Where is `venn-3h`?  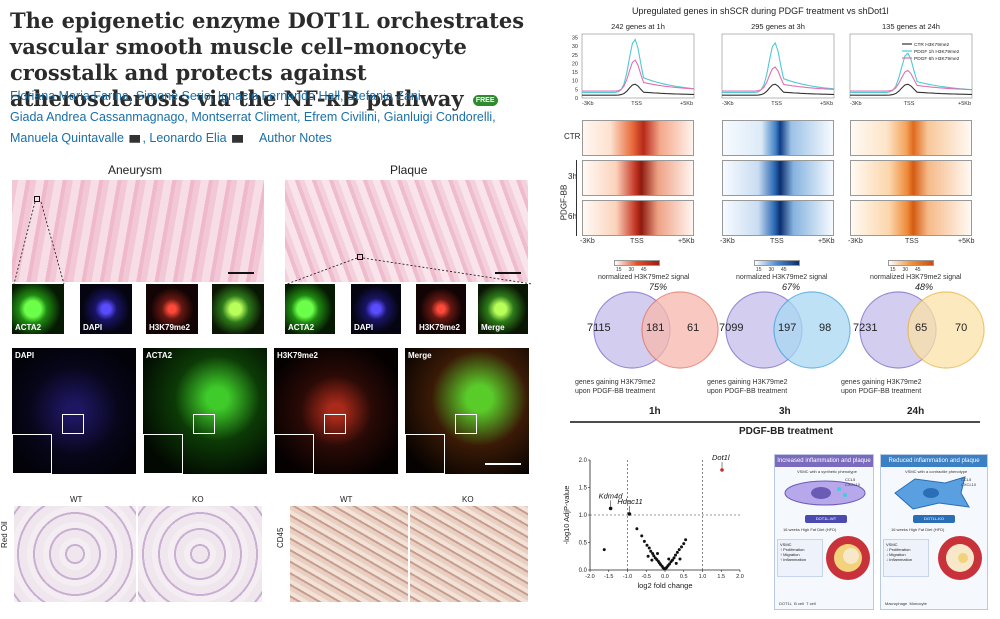 venn-3h is located at coordinates (788, 330).